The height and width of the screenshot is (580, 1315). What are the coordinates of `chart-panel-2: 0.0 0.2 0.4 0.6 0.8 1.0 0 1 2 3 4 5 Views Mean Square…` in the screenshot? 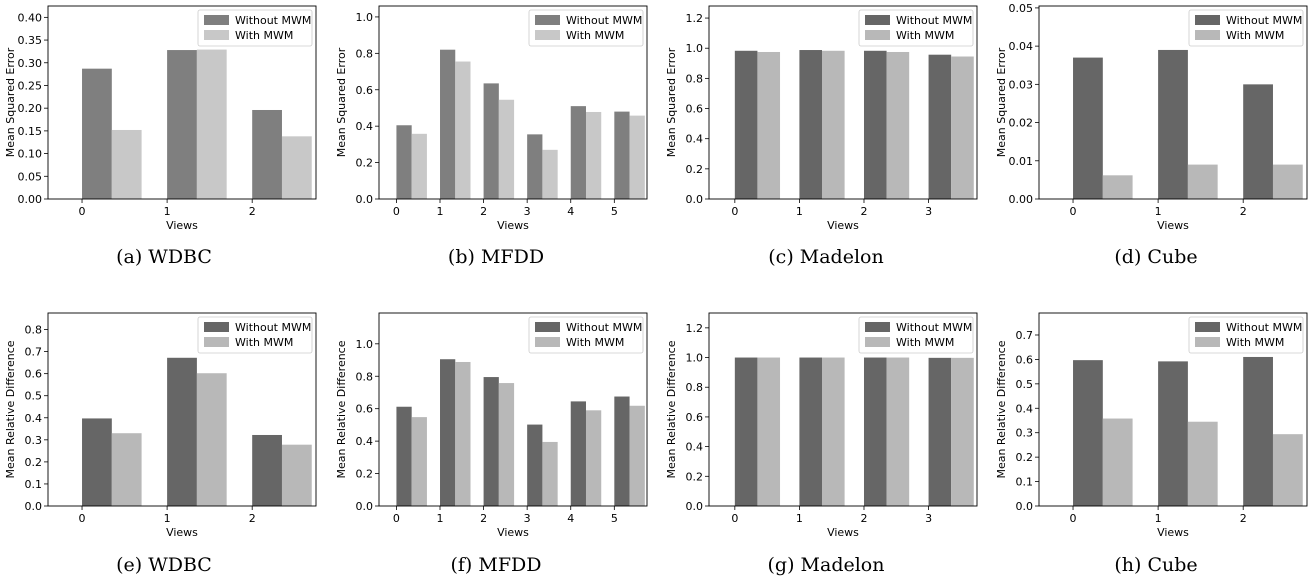 It's located at (491, 136).